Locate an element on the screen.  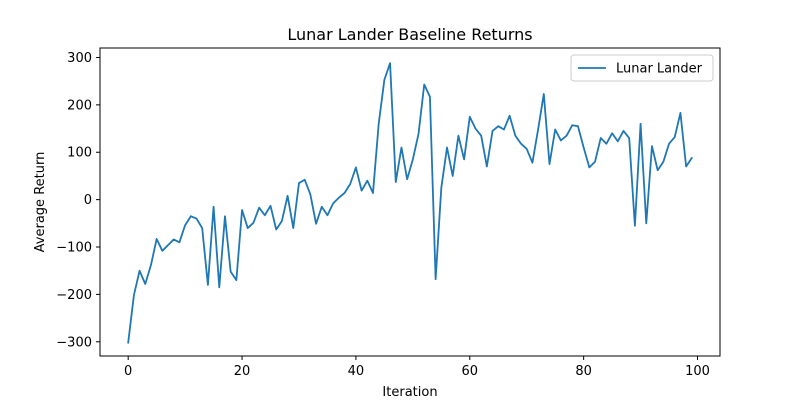
y-tick-label: −100 is located at coordinates (74, 248).